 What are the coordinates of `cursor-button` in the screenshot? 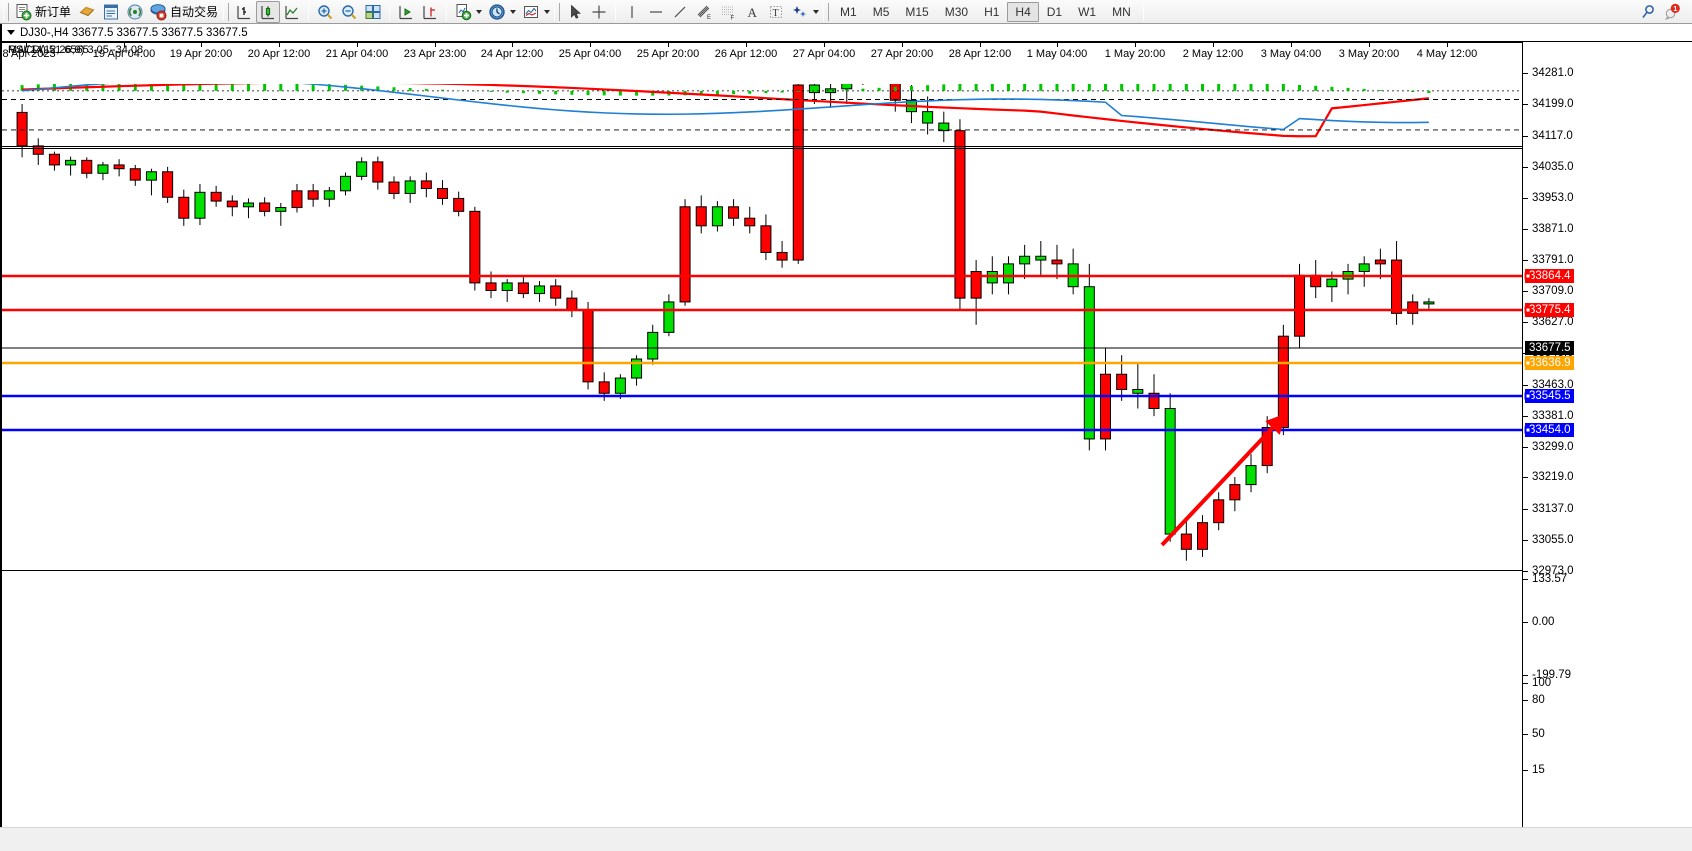 It's located at (575, 12).